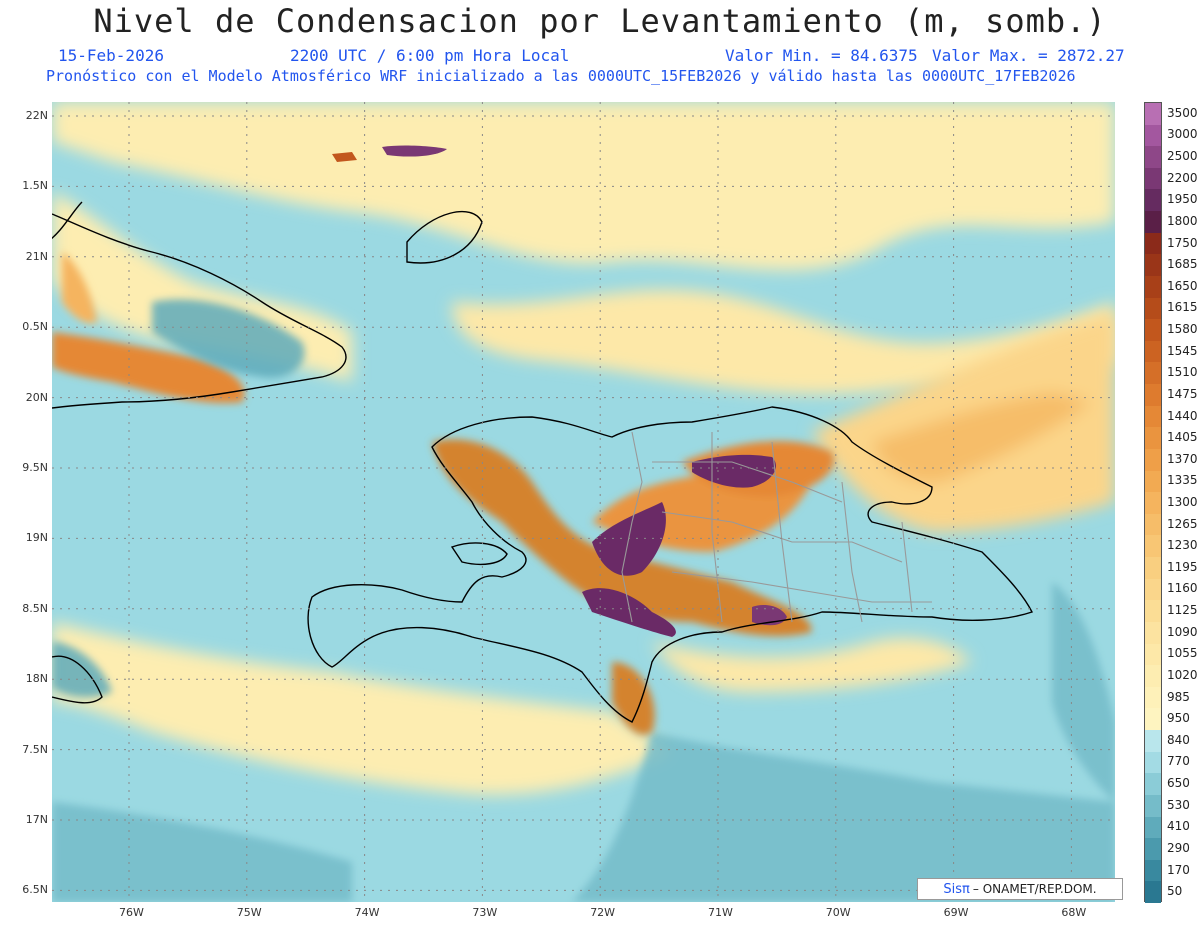 This screenshot has width=1200, height=927. I want to click on cuba-coast, so click(199, 311).